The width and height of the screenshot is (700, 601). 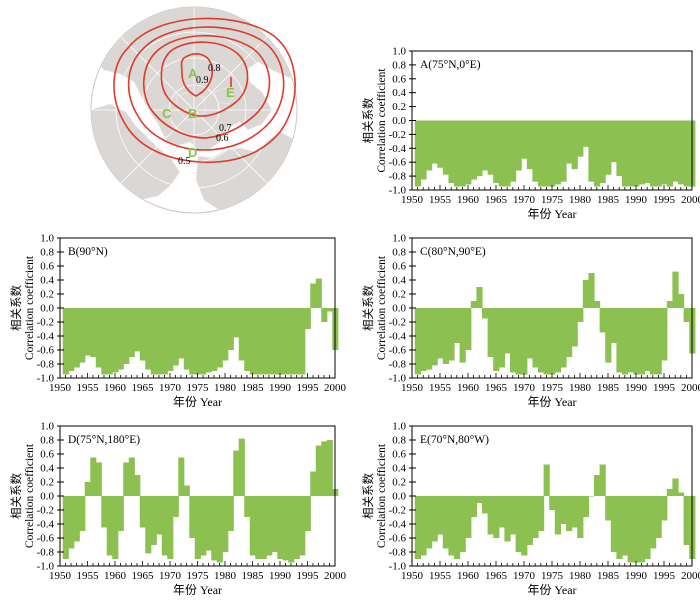 What do you see at coordinates (398, 337) in the screenshot?
I see `y-tick-label: -0.4` at bounding box center [398, 337].